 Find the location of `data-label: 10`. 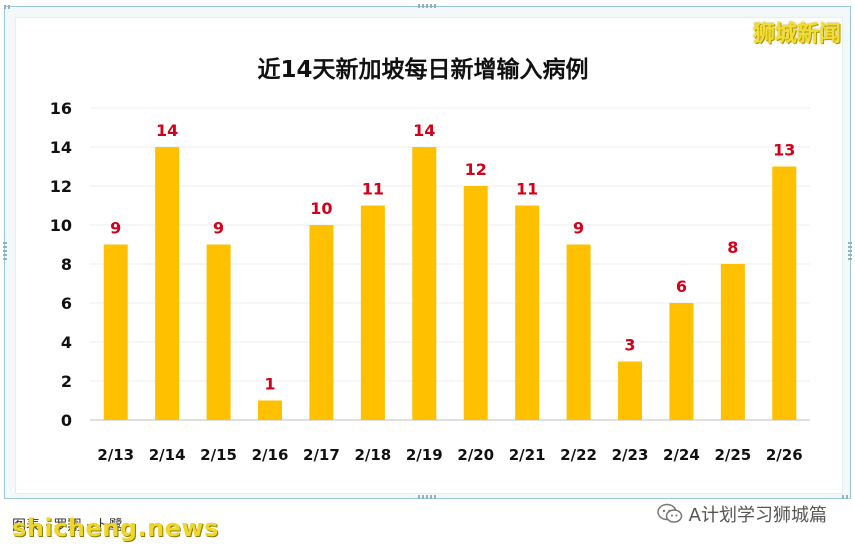

data-label: 10 is located at coordinates (321, 208).